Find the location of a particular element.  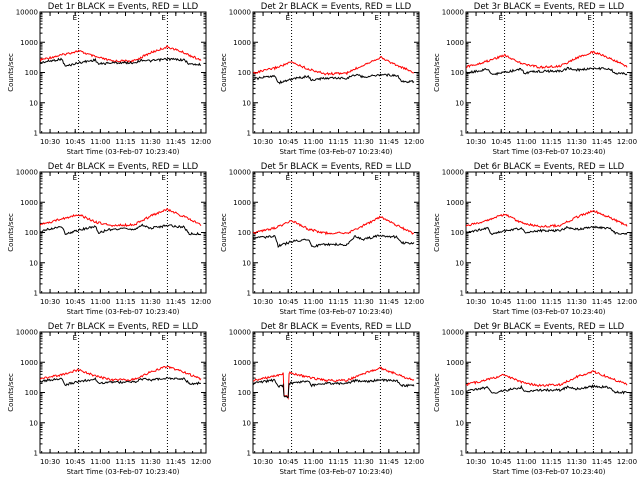

chart-4-x-tick-label: 11:30 is located at coordinates (151, 302).